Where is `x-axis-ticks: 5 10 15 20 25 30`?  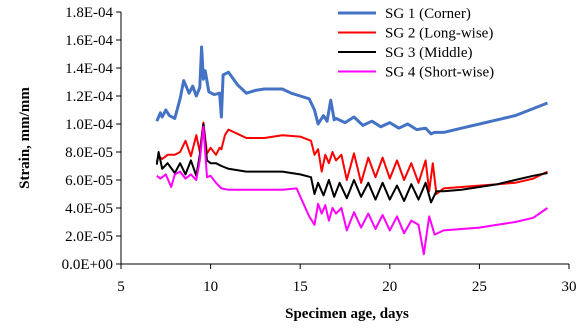
x-axis-ticks: 5 10 15 20 25 30 is located at coordinates (347, 279).